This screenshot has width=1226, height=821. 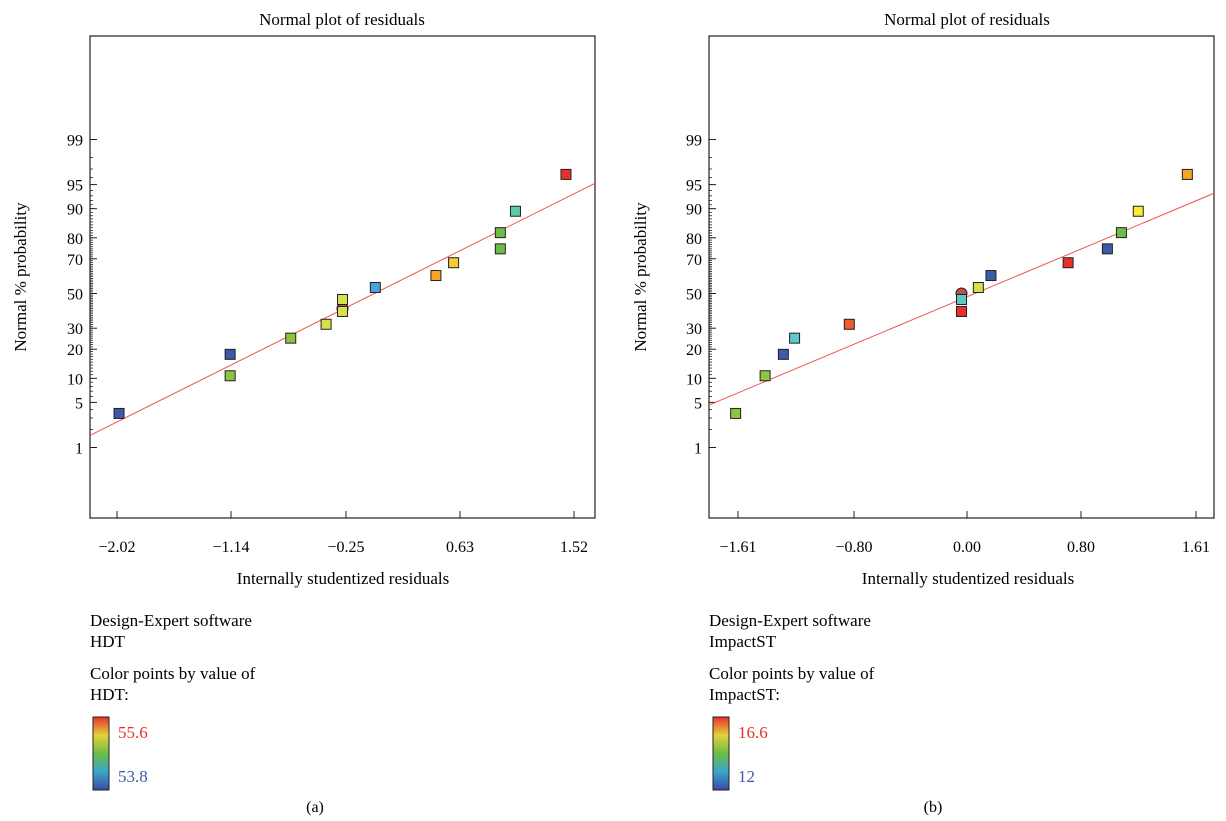 What do you see at coordinates (746, 776) in the screenshot?
I see `ramp-min-label: 12` at bounding box center [746, 776].